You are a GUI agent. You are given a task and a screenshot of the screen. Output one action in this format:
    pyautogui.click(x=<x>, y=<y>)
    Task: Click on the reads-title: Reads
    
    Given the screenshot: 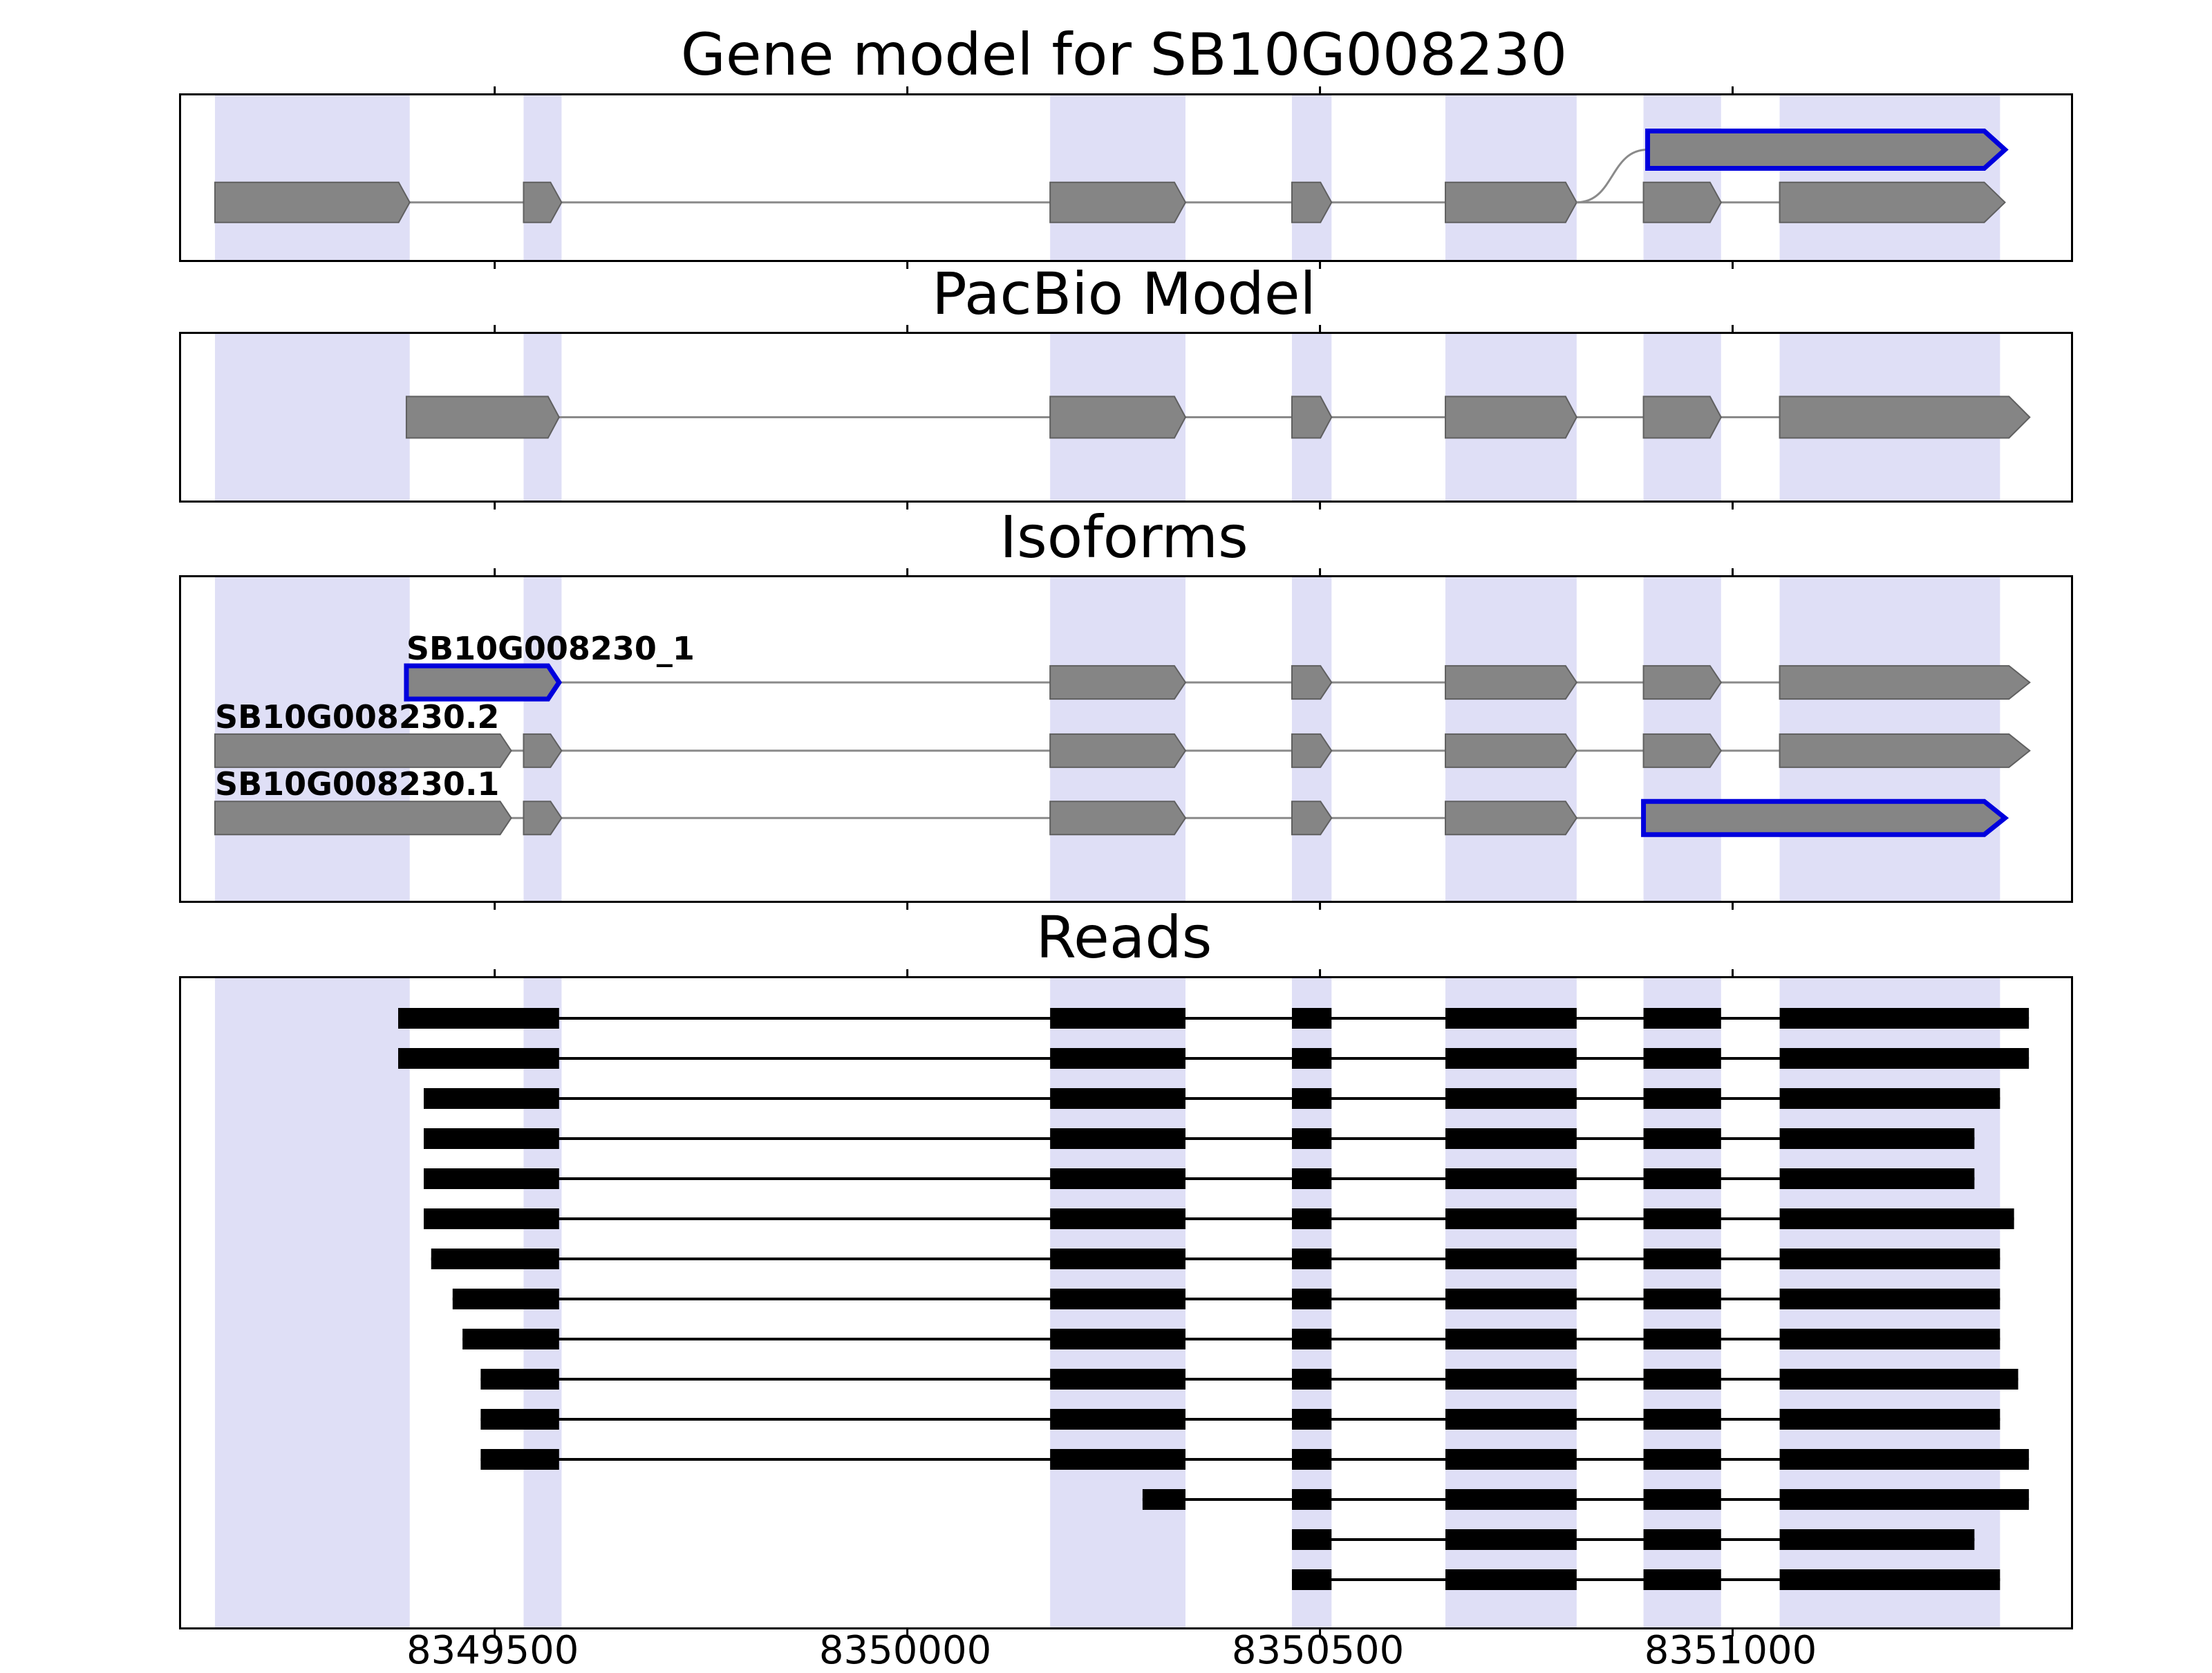 What is the action you would take?
    pyautogui.click(x=1124, y=937)
    